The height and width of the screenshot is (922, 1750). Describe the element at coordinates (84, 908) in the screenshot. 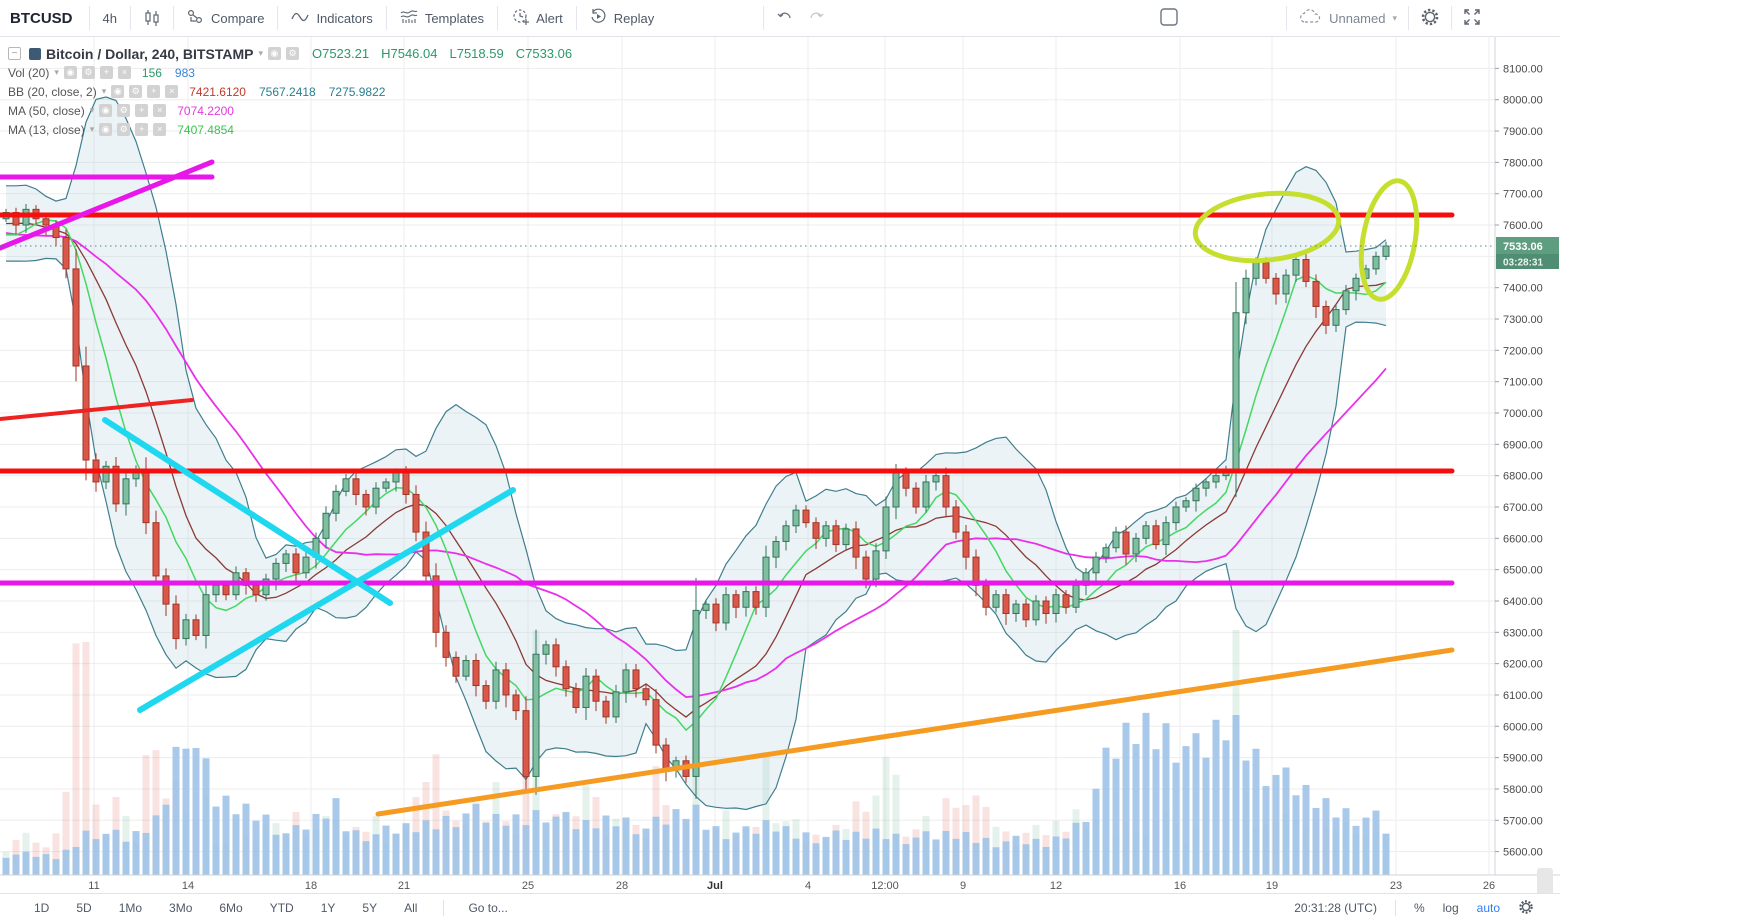

I see `range-5d-button: 5D` at that location.